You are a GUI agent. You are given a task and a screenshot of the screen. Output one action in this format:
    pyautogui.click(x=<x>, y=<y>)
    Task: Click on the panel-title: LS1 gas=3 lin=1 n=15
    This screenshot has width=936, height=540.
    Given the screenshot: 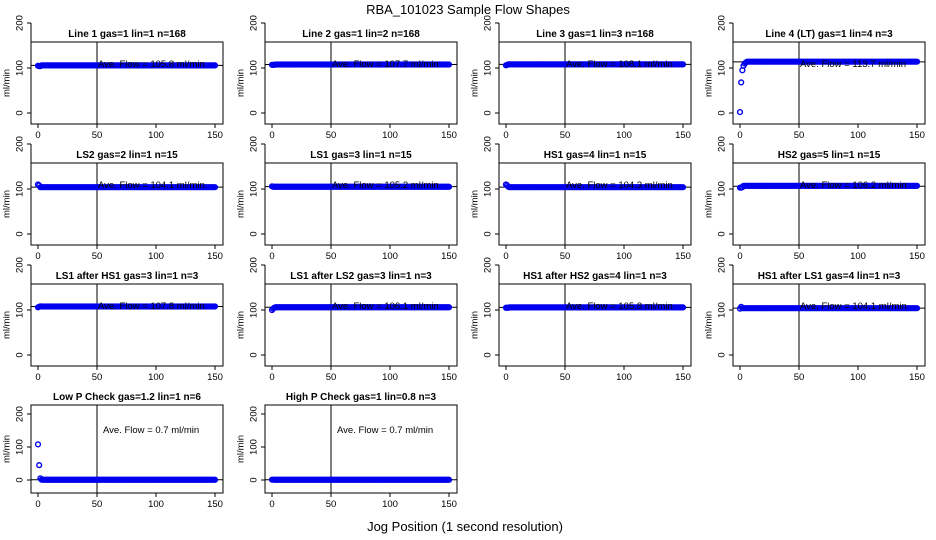 What is the action you would take?
    pyautogui.click(x=361, y=155)
    